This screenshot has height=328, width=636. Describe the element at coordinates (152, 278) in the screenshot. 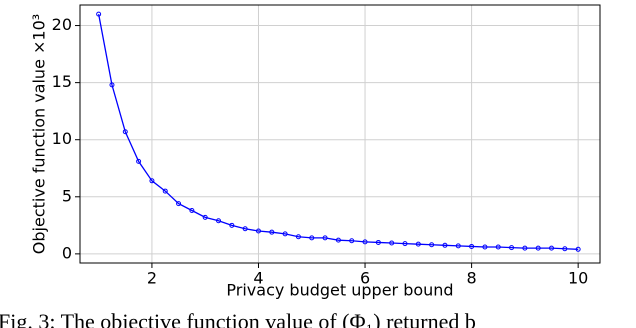

I see `x-tick-label: 2` at that location.